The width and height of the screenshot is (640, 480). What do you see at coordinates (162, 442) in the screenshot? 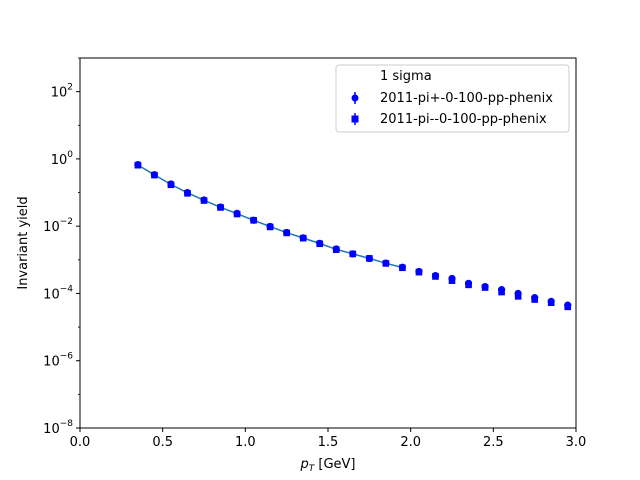
I see `x-tick-label: 0.5` at bounding box center [162, 442].